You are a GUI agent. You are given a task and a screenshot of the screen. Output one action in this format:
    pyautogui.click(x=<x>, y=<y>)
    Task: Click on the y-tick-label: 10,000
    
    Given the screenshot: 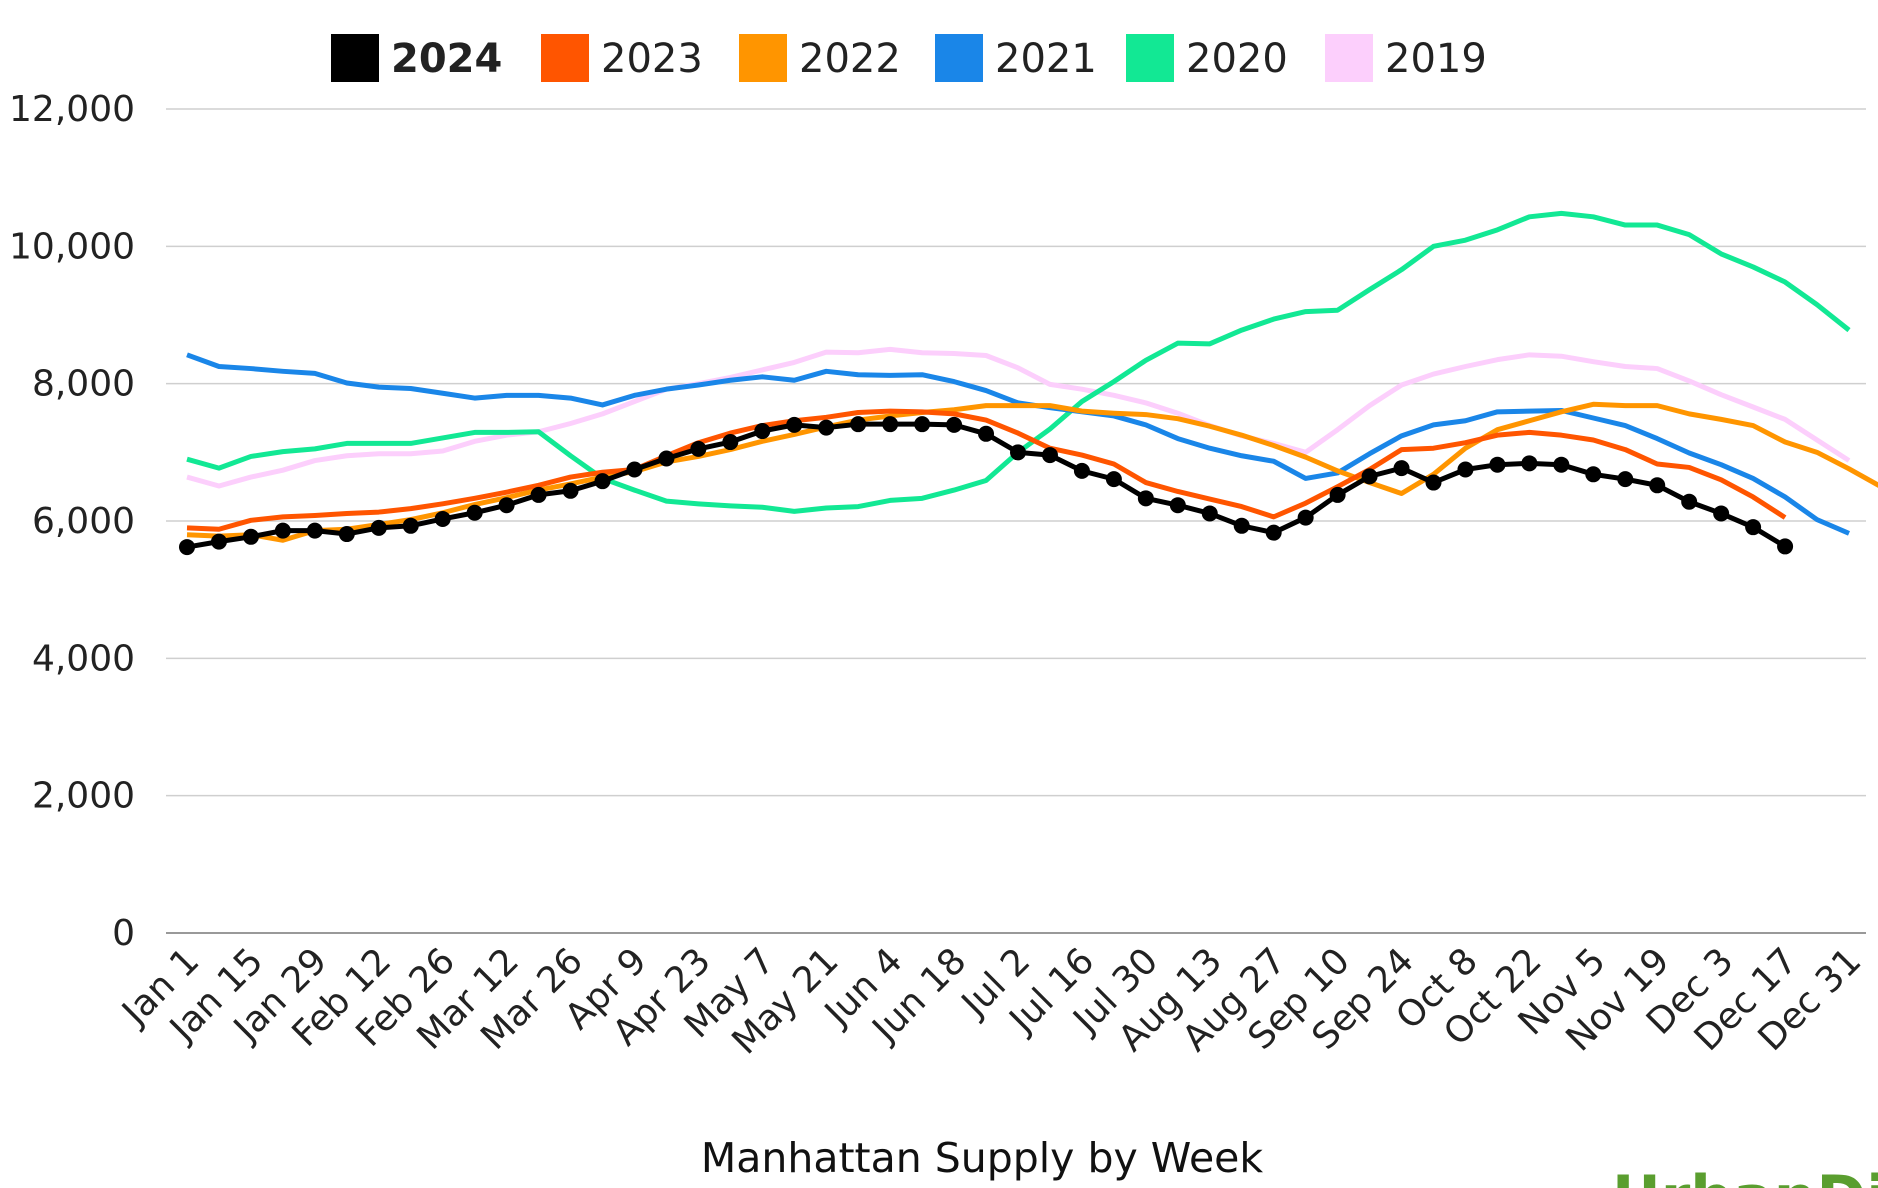 What is the action you would take?
    pyautogui.click(x=72, y=246)
    